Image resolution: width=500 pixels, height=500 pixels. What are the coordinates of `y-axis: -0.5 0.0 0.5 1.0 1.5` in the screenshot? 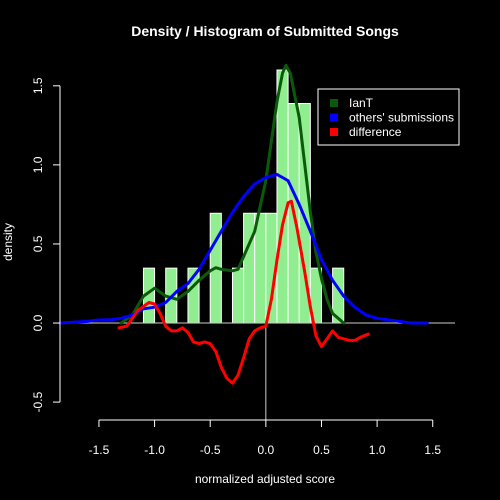 It's located at (46, 244).